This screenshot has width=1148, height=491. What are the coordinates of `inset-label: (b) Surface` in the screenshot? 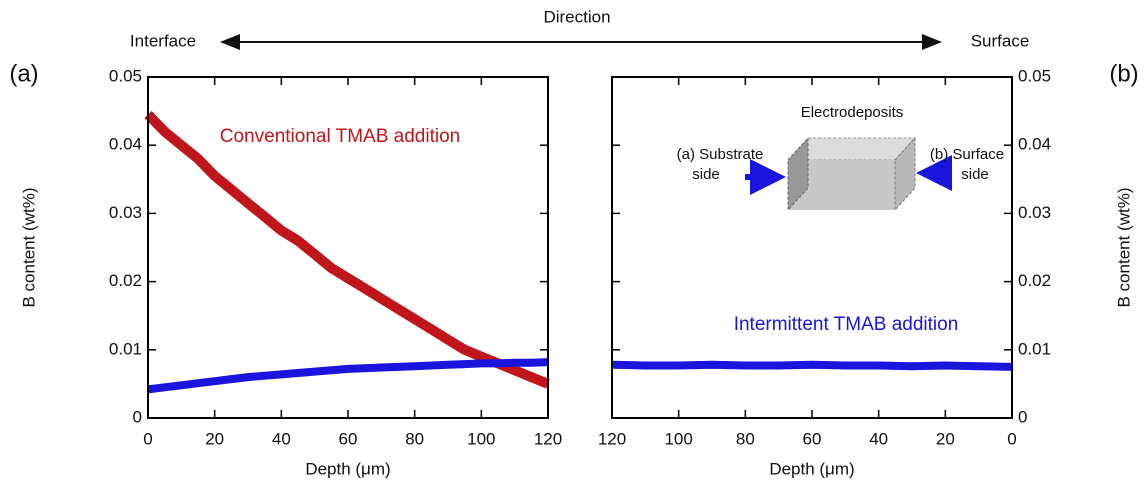 It's located at (967, 154).